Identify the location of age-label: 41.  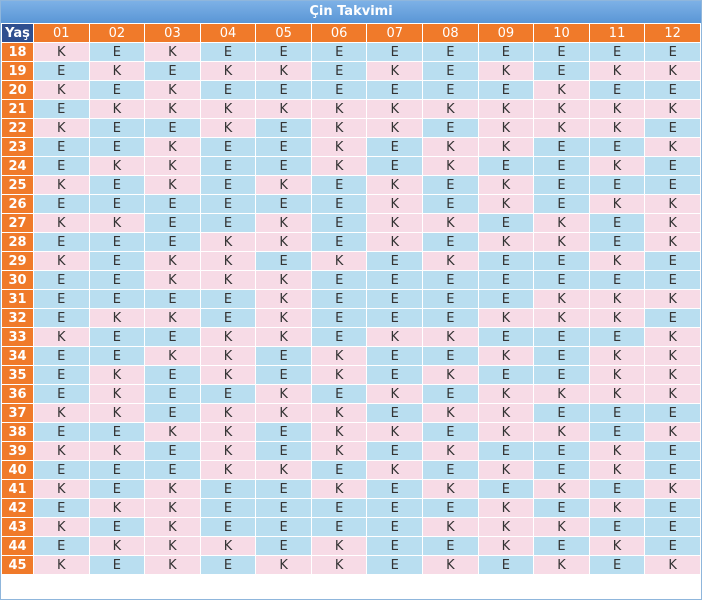
(17, 489).